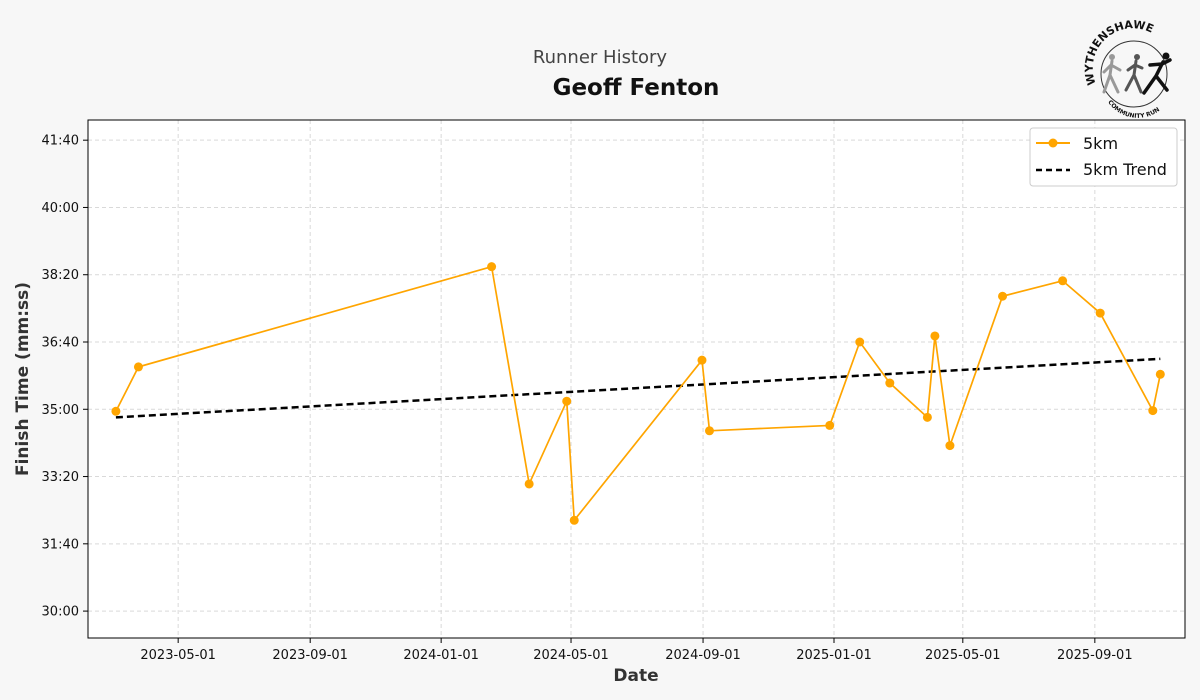 Image resolution: width=1200 pixels, height=700 pixels. What do you see at coordinates (635, 676) in the screenshot?
I see `x-axis-label: Date` at bounding box center [635, 676].